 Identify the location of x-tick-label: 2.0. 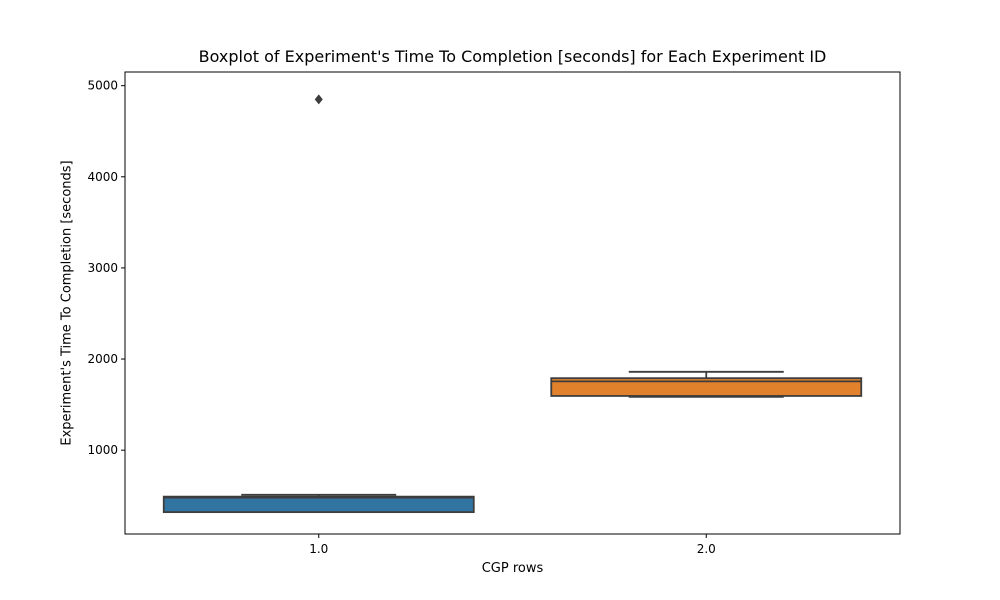
(706, 549).